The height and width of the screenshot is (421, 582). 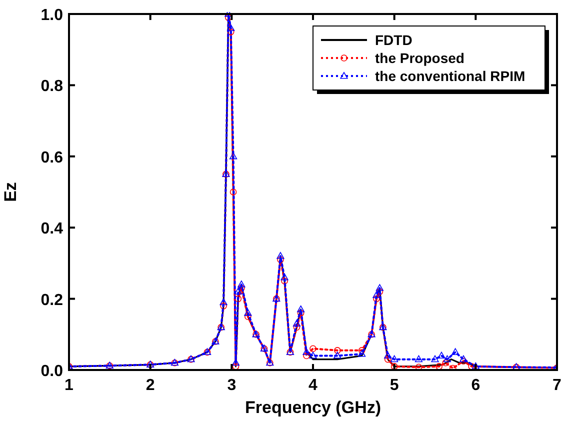 I want to click on legend-label: FDTD, so click(x=393, y=40).